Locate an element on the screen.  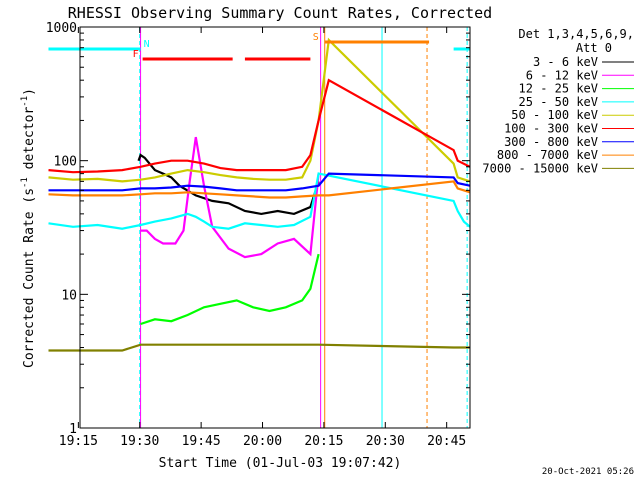
y-axis-label: Corrected Count Rate (s-1 detector-1) is located at coordinates (28, 228).